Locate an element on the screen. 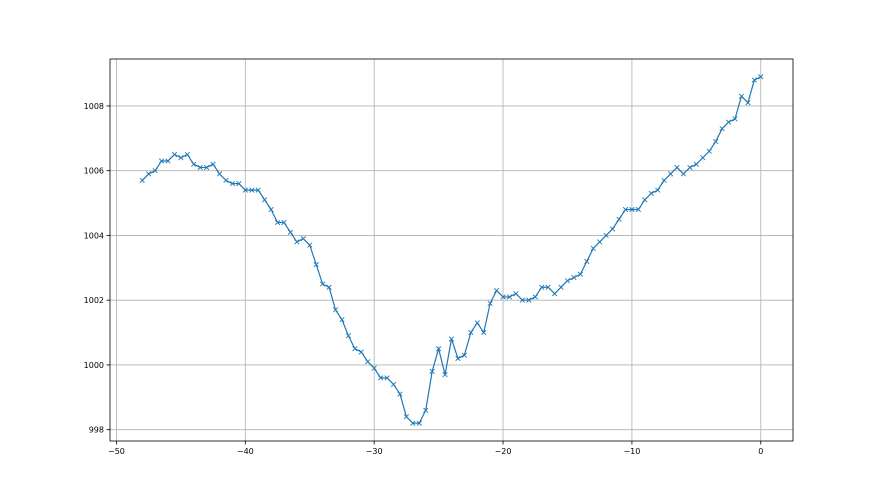 This screenshot has width=880, height=499. x-tick-label: −10 is located at coordinates (631, 451).